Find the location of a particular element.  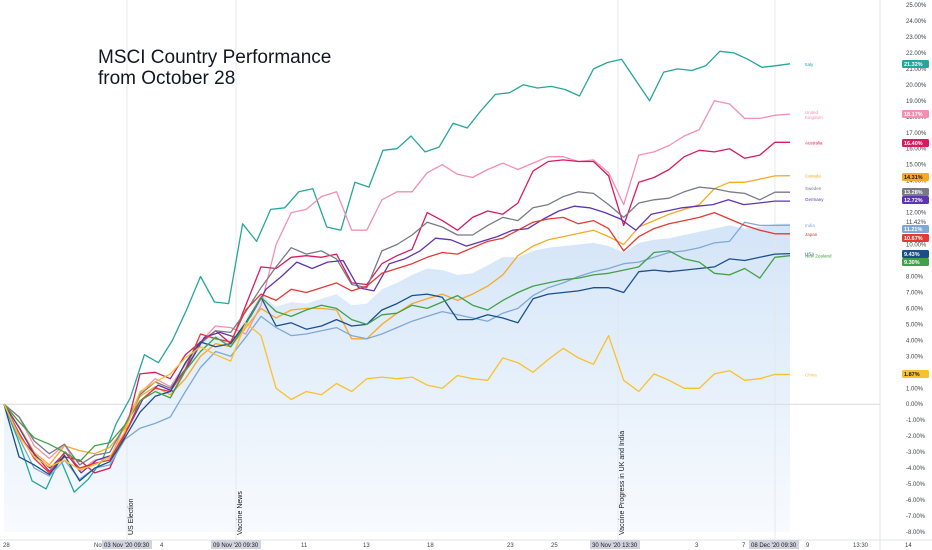

y-tick-label: -4.00% is located at coordinates (916, 469).